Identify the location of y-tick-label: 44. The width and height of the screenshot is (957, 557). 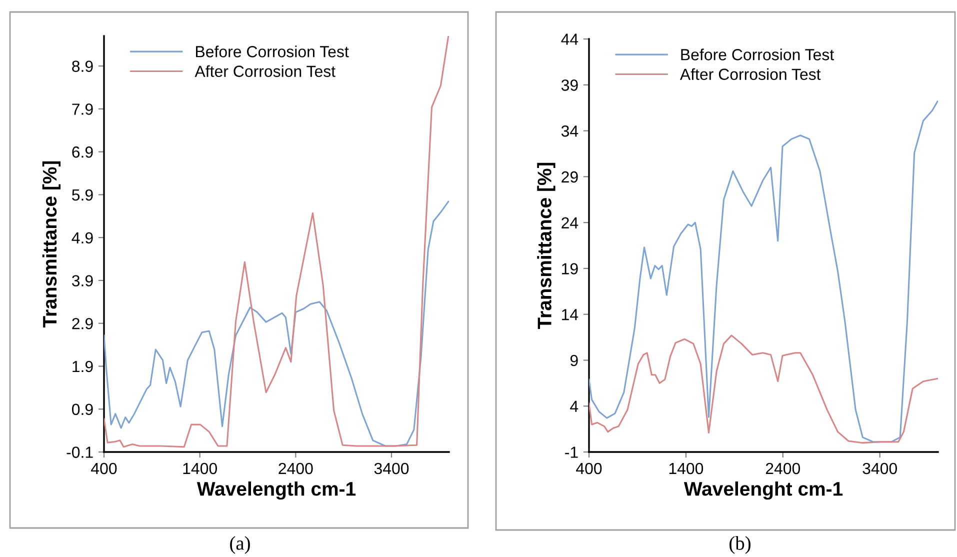
(569, 39).